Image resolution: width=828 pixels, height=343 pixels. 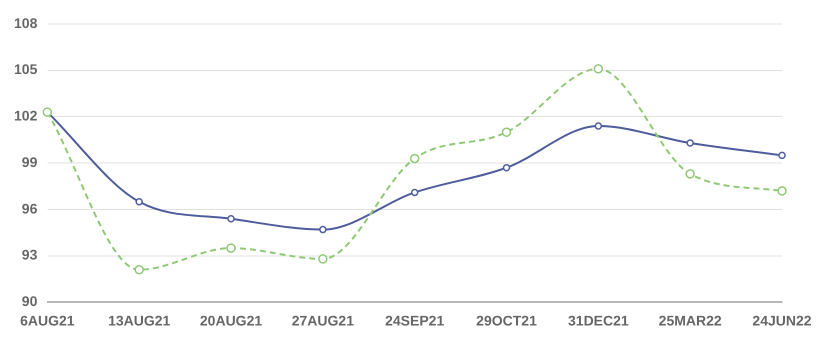 I want to click on y-tick-label: 96, so click(x=30, y=208).